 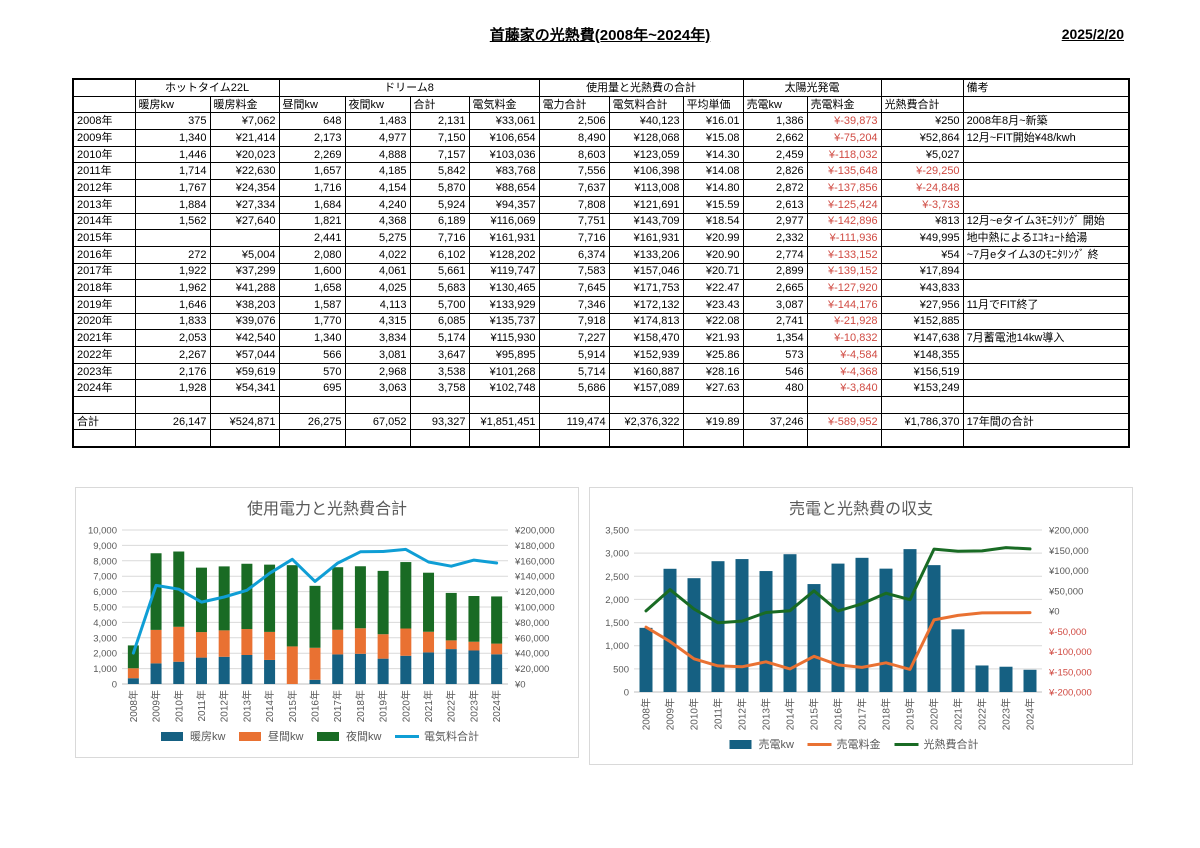 What do you see at coordinates (104, 121) in the screenshot?
I see `year-cell: 2008年` at bounding box center [104, 121].